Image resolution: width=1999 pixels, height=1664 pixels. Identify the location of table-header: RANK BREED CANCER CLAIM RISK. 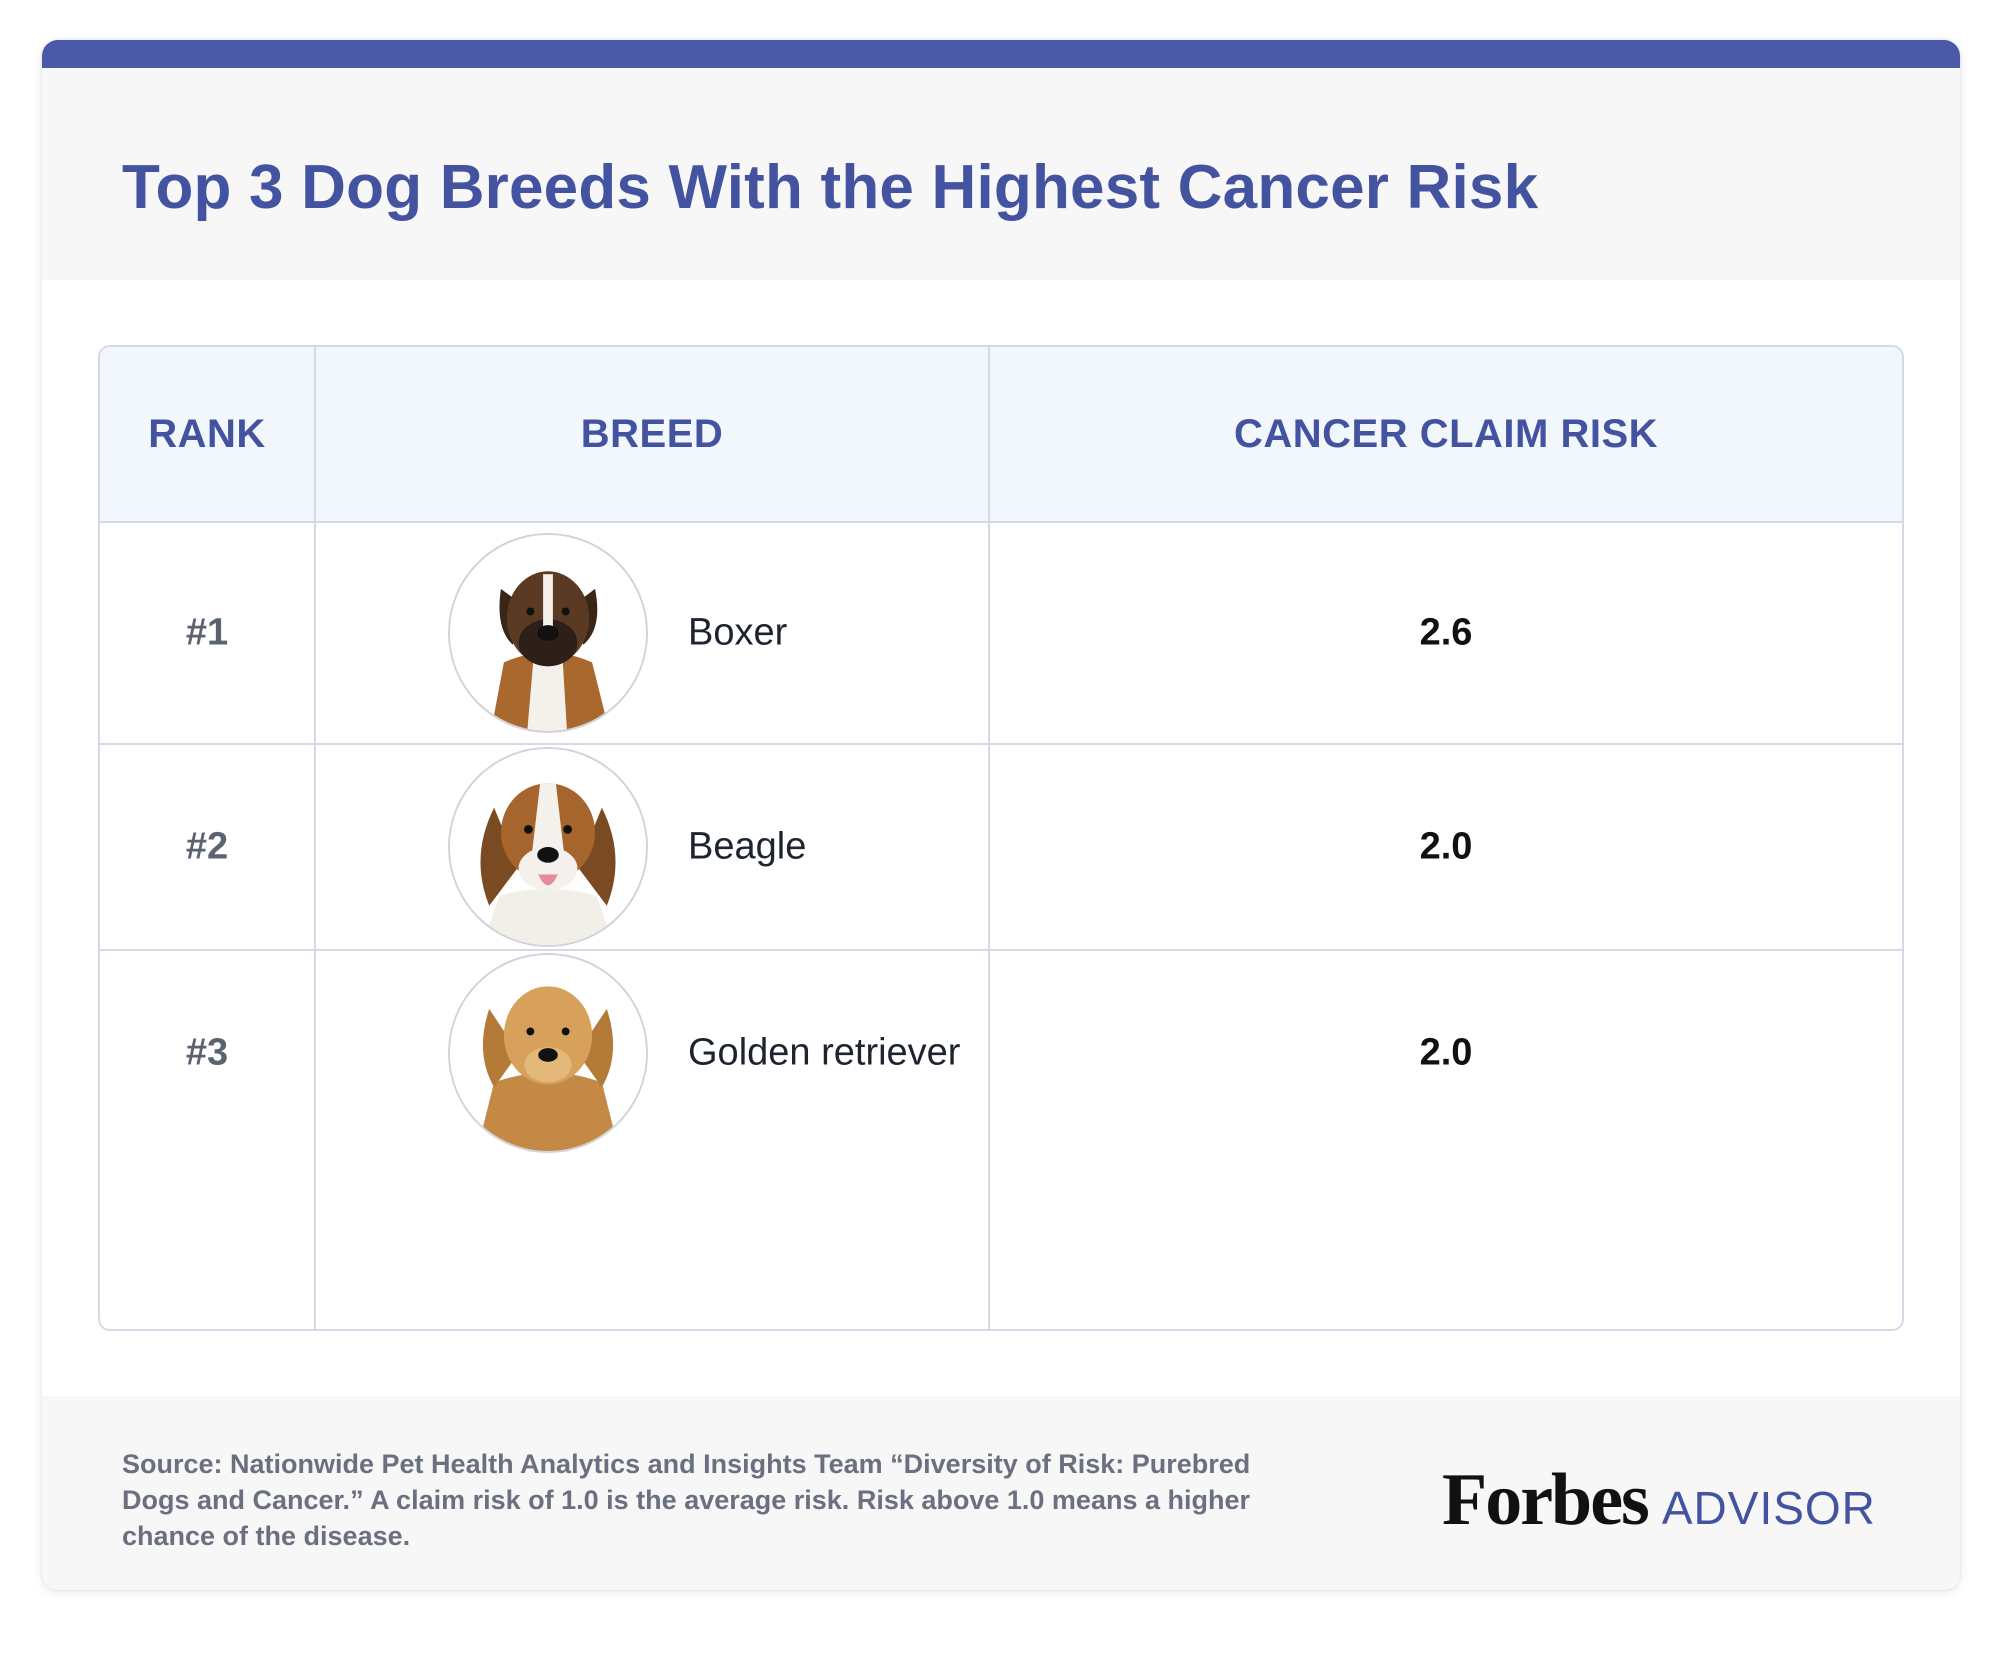
(1001, 435).